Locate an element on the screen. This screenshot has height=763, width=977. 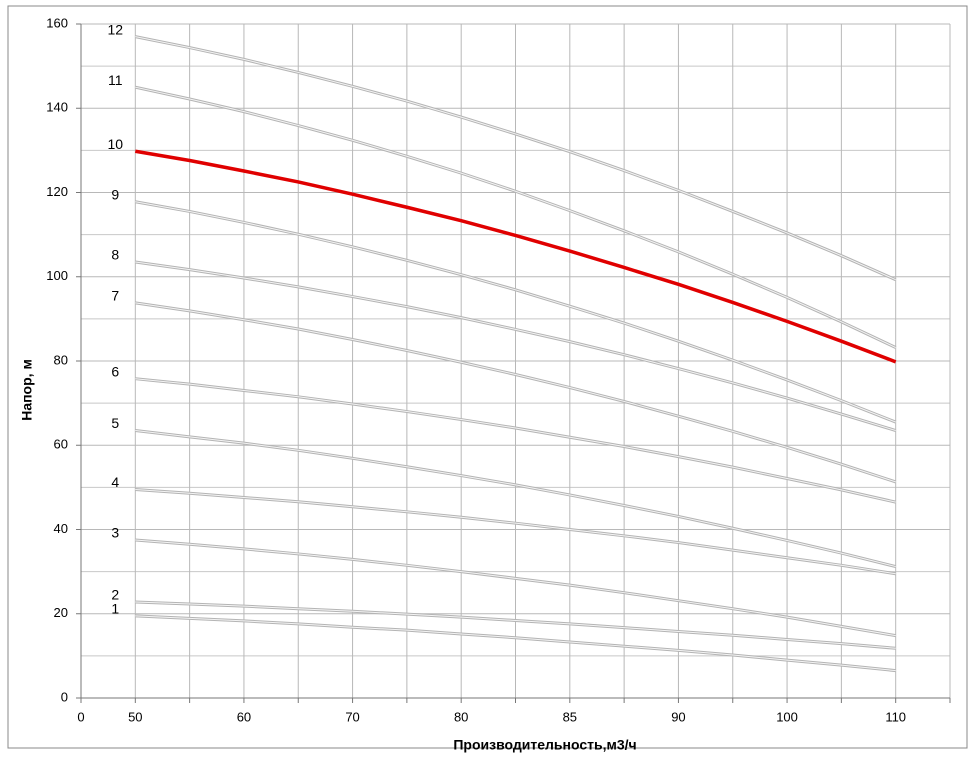
y-tick-label: 160 is located at coordinates (57, 22).